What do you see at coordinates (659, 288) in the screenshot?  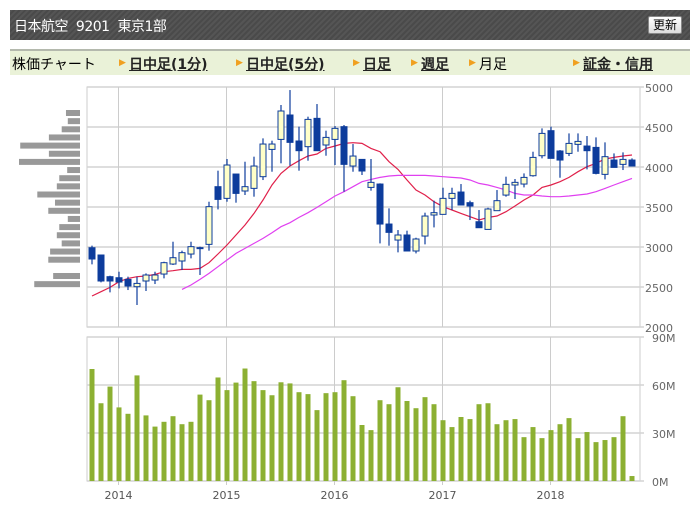 I see `price-tick-label: 2500` at bounding box center [659, 288].